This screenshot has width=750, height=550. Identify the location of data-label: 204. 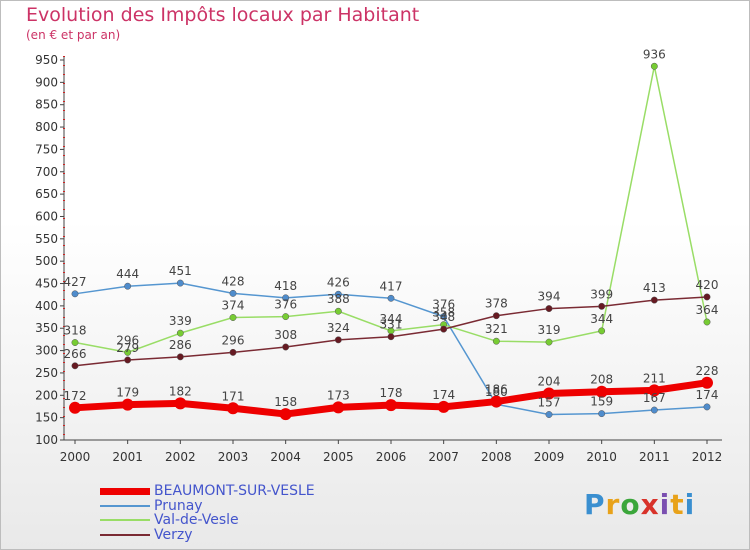
(549, 382).